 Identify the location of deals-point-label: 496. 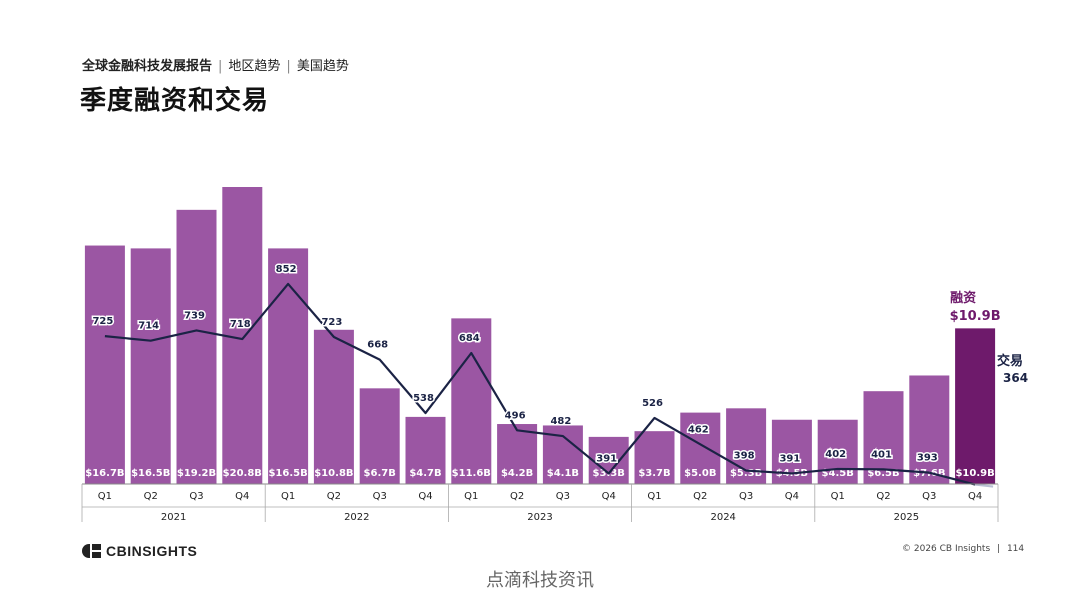
(515, 415).